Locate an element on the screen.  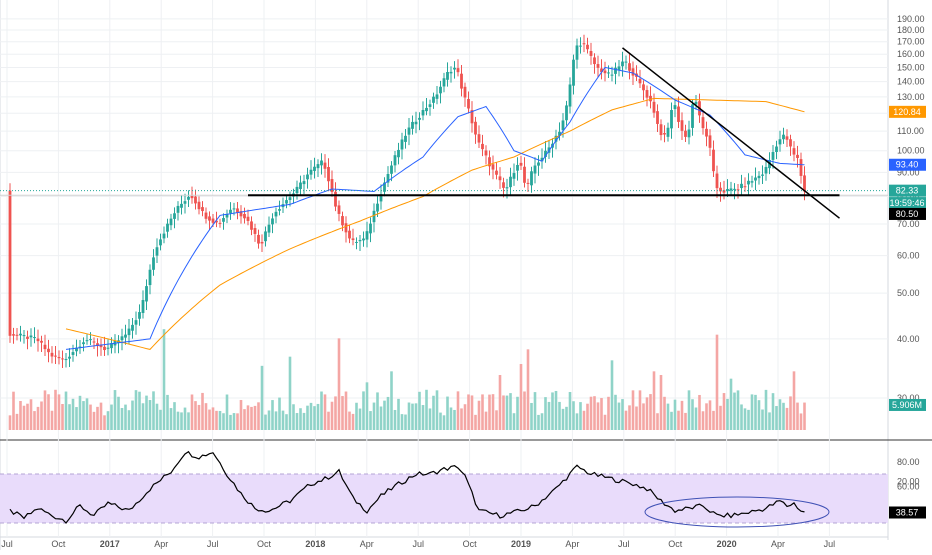
time-tick-label: Apr is located at coordinates (572, 544).